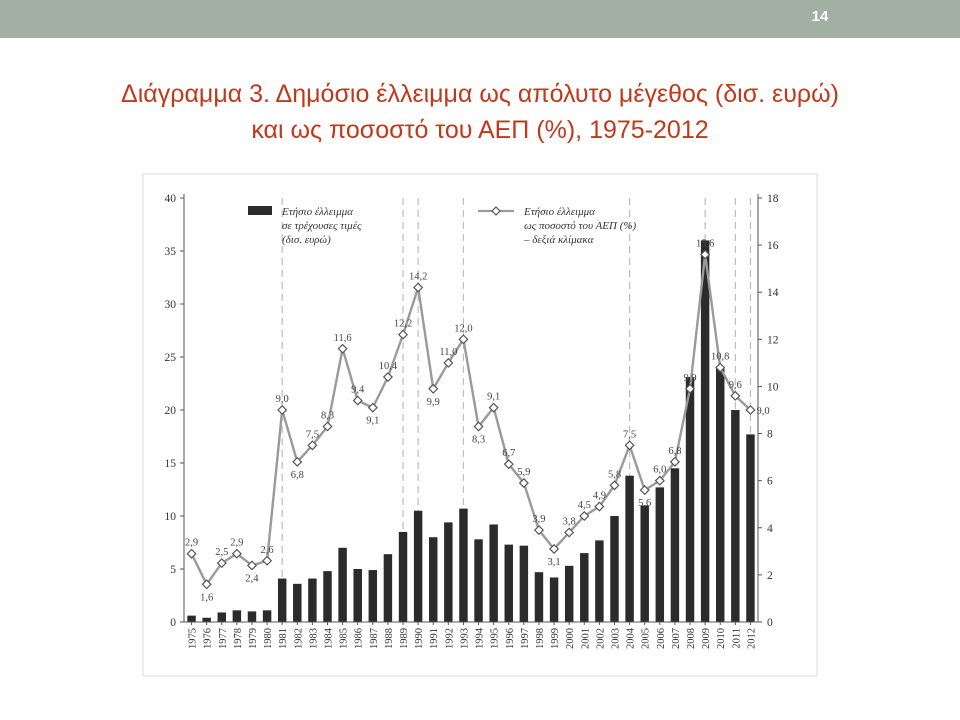 This screenshot has width=960, height=720. I want to click on bar-1981, so click(282, 600).